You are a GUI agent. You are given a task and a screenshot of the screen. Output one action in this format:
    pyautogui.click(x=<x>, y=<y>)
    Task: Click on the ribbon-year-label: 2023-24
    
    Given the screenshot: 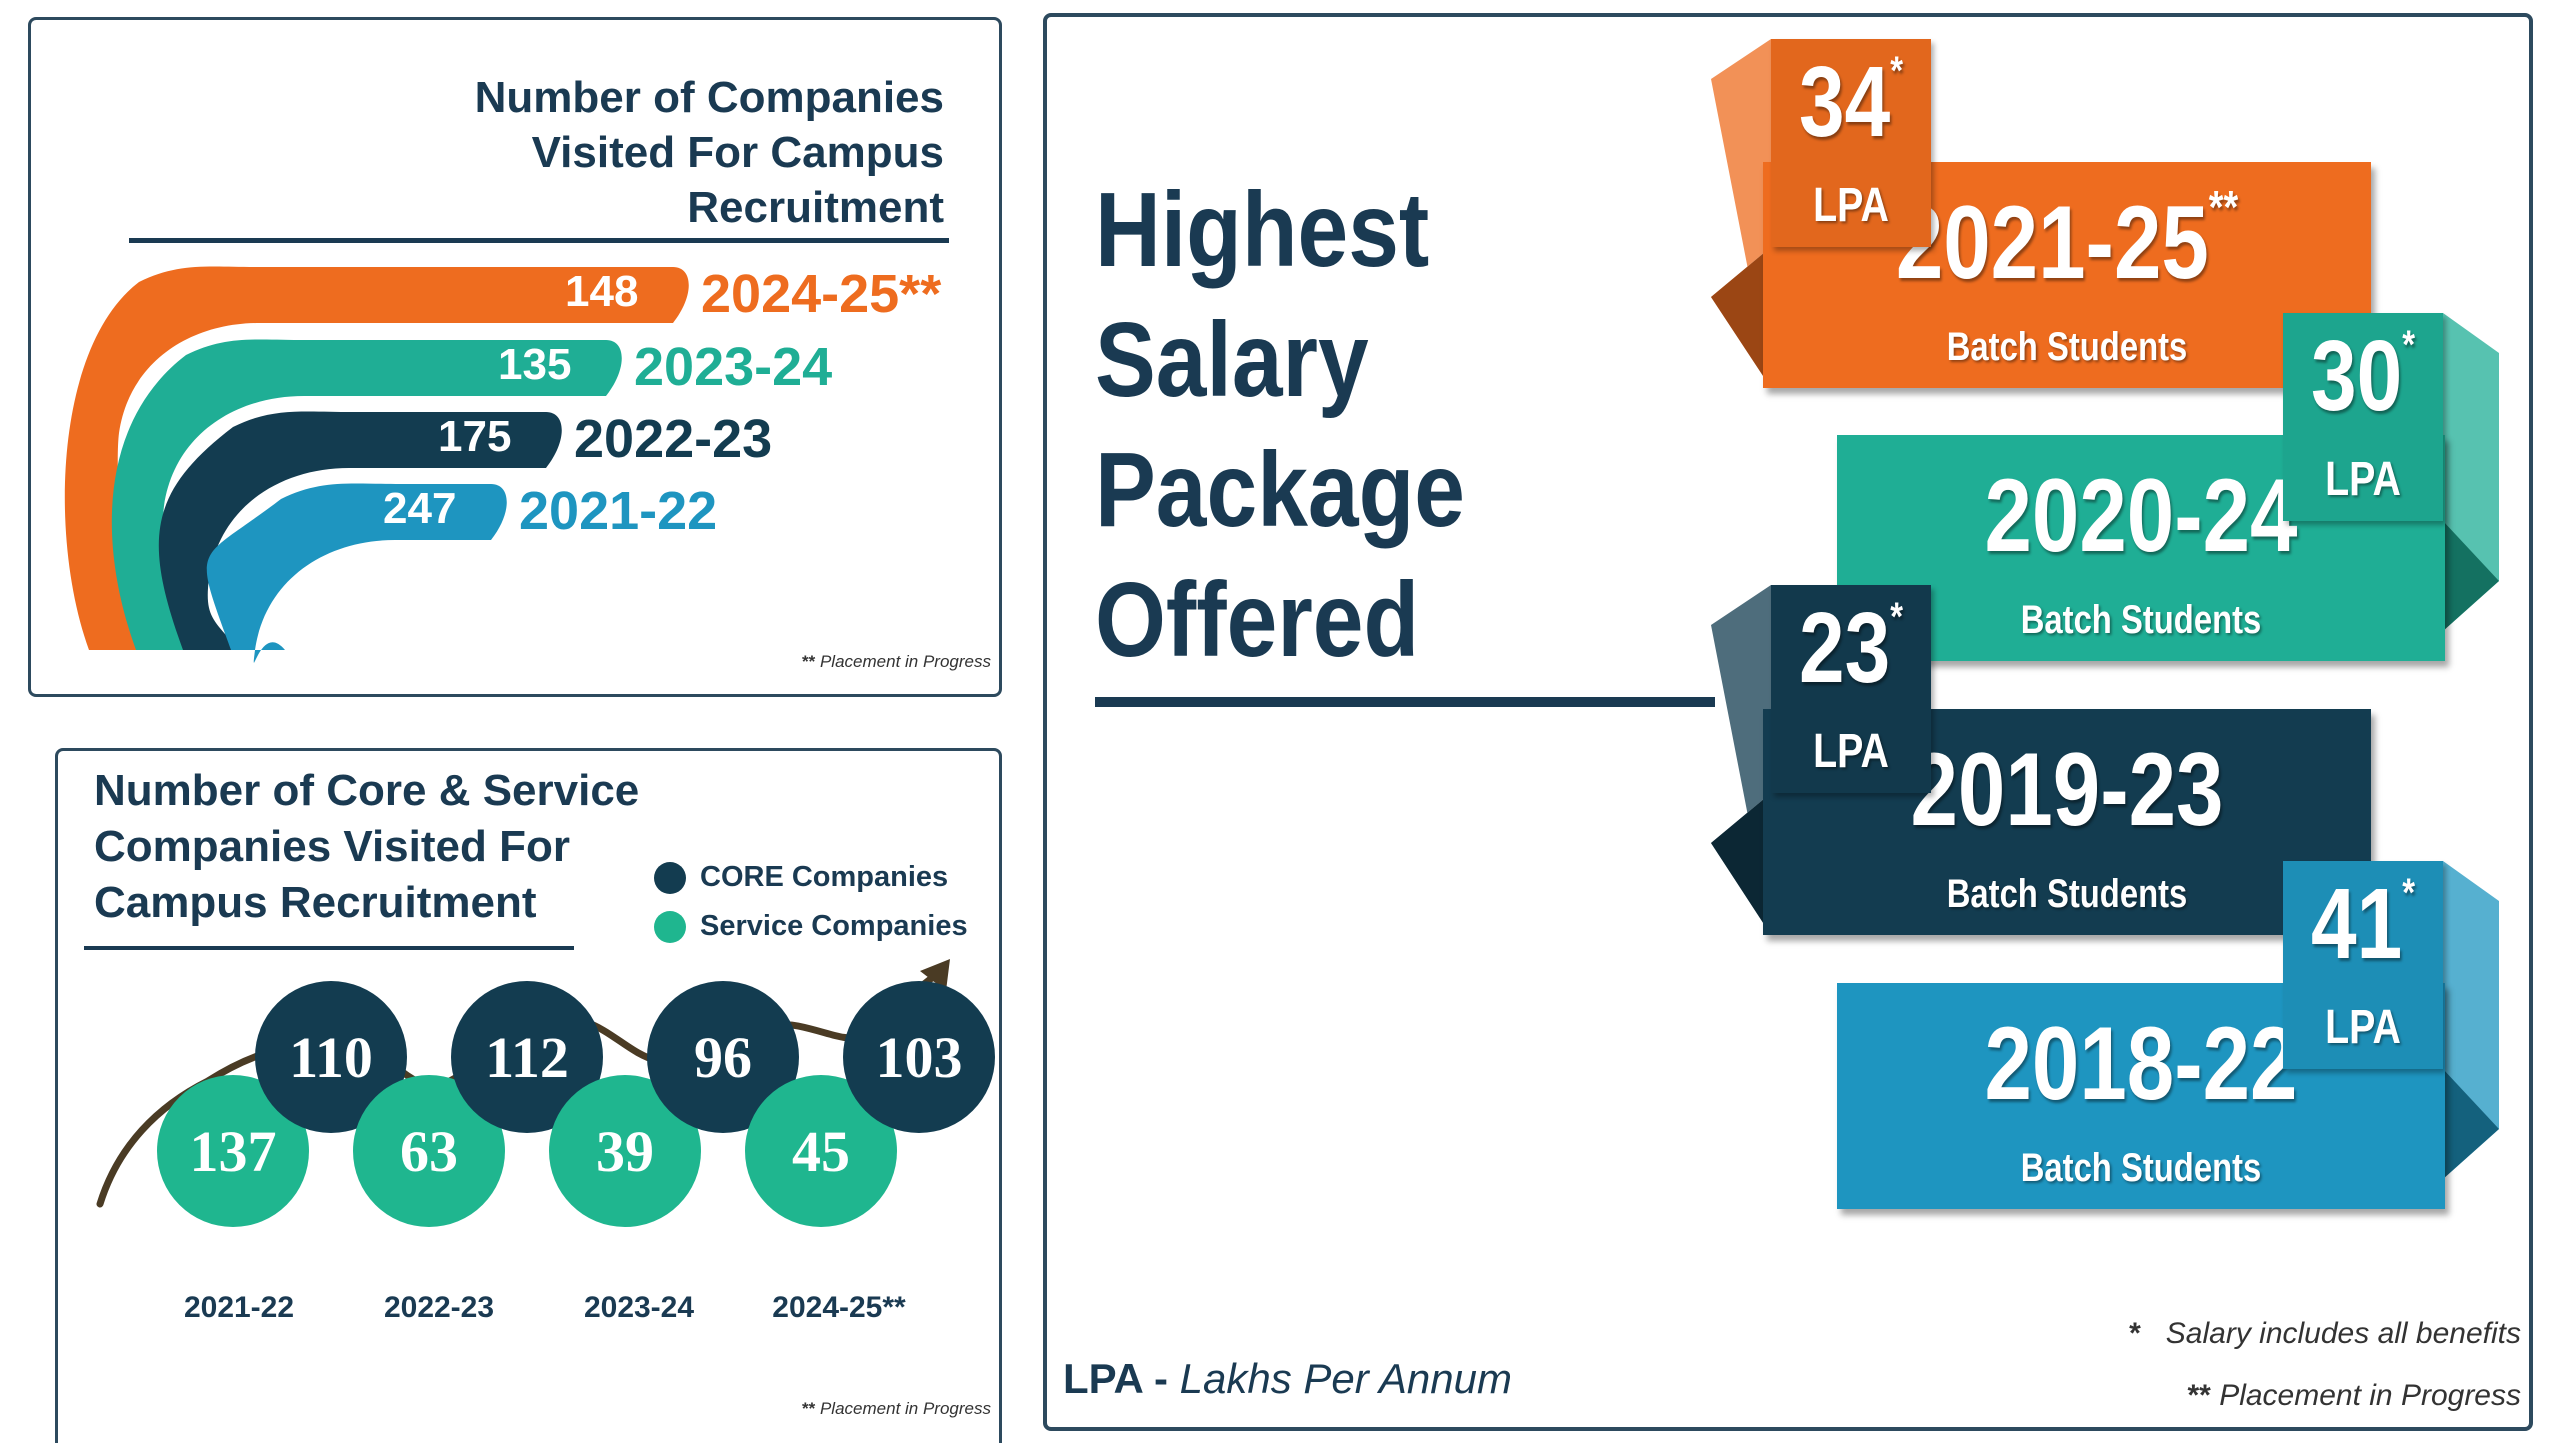 What is the action you would take?
    pyautogui.click(x=733, y=367)
    